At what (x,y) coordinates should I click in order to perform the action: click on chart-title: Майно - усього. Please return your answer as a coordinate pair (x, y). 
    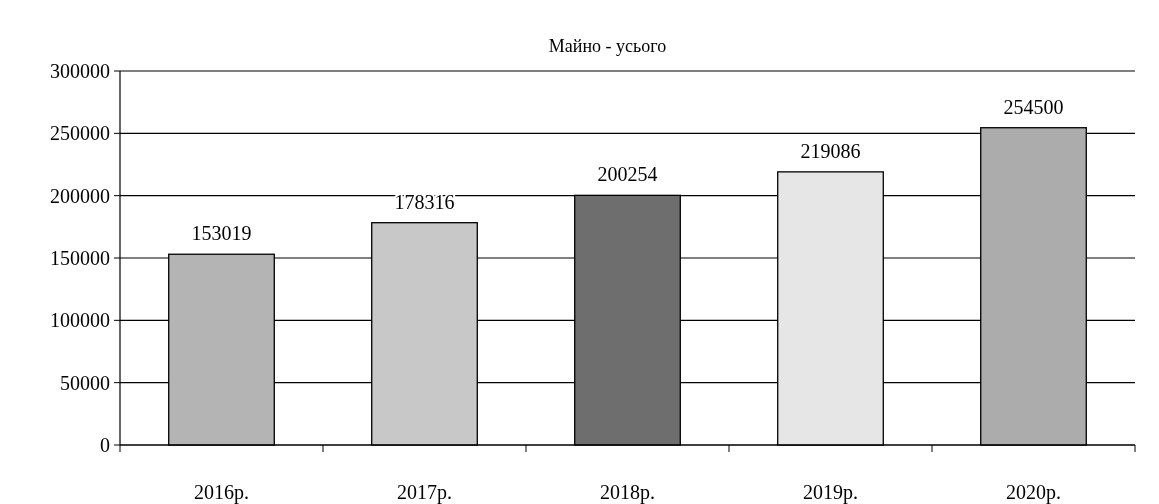
    Looking at the image, I should click on (607, 46).